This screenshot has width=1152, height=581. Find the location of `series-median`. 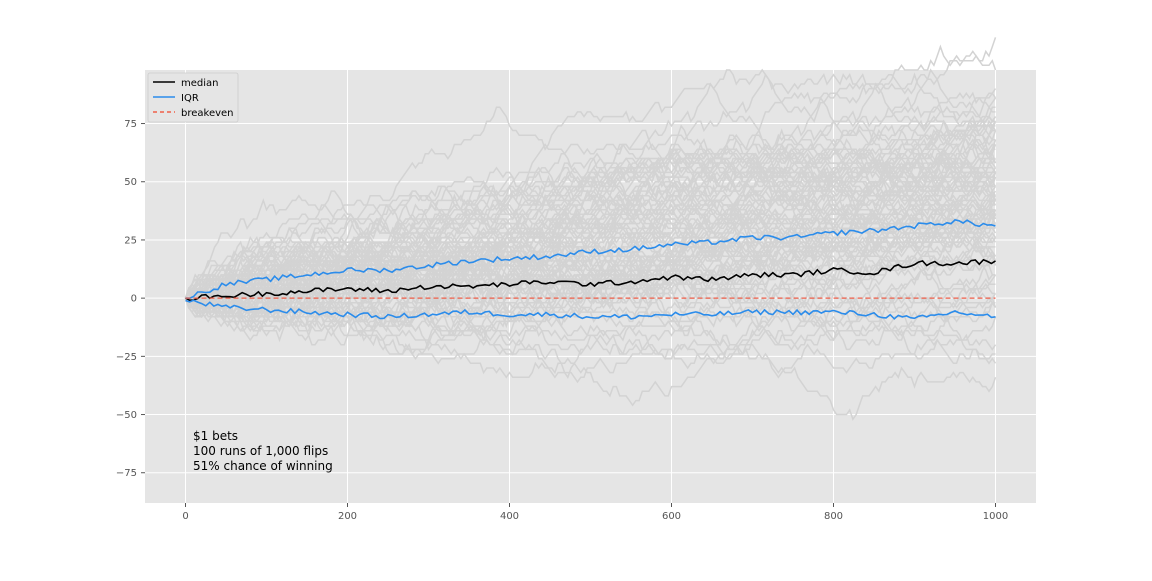

series-median is located at coordinates (590, 280).